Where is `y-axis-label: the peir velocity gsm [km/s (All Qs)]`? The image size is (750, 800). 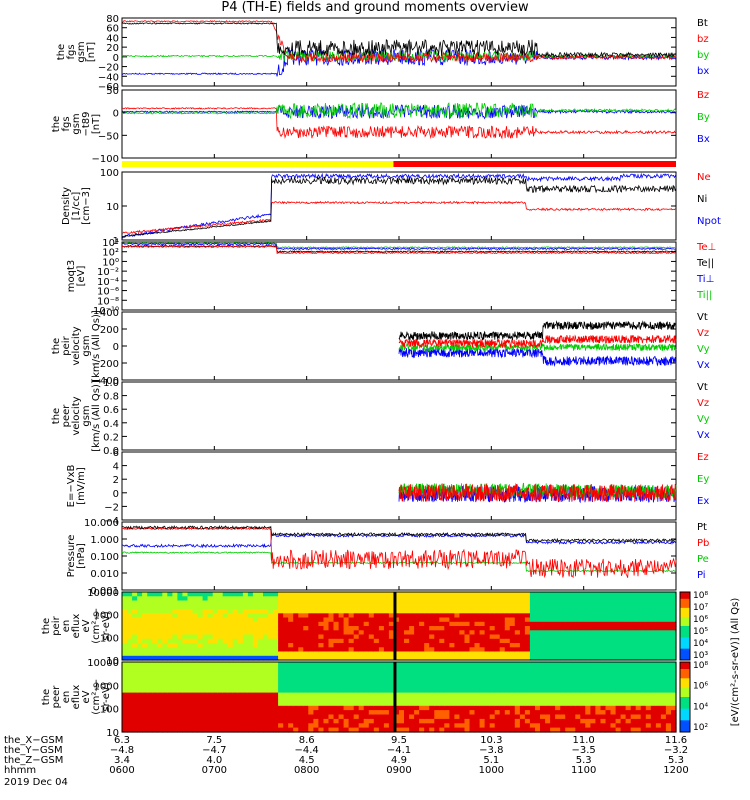
y-axis-label: the peir velocity gsm [km/s (All Qs)] is located at coordinates (76, 346).